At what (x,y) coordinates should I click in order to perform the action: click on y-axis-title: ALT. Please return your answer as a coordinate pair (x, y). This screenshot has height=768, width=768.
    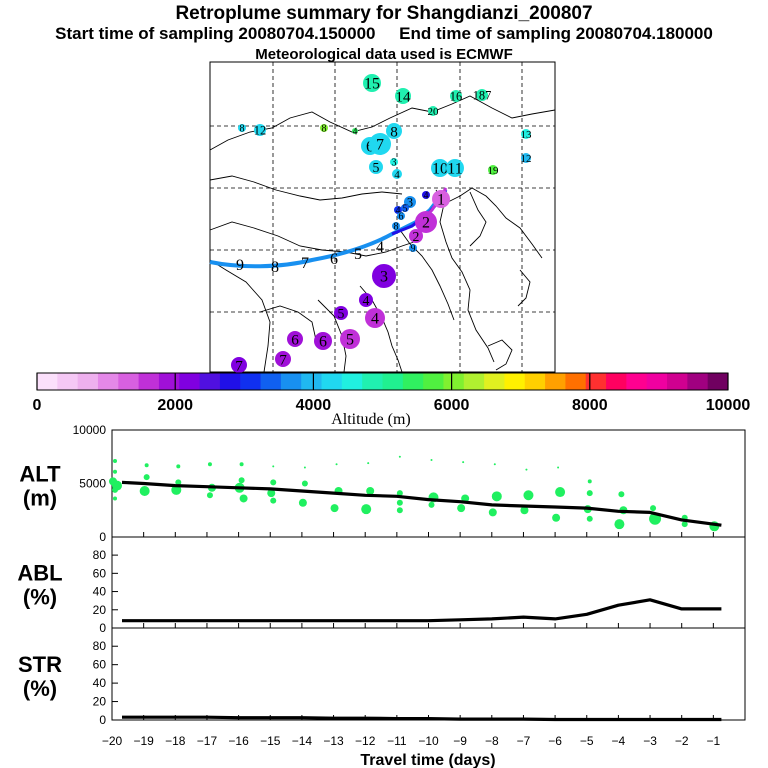
    Looking at the image, I should click on (40, 474).